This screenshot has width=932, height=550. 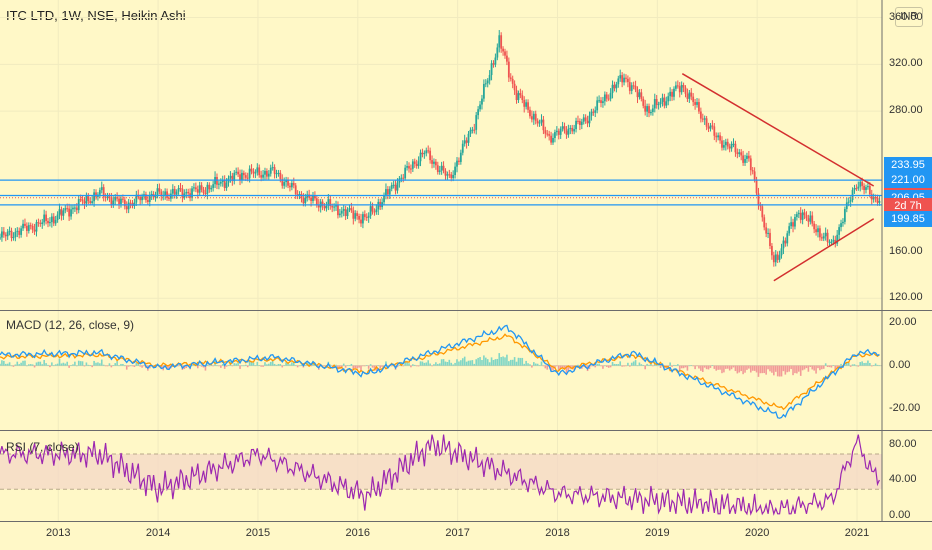 I want to click on year-tick-label: 2015, so click(x=258, y=533).